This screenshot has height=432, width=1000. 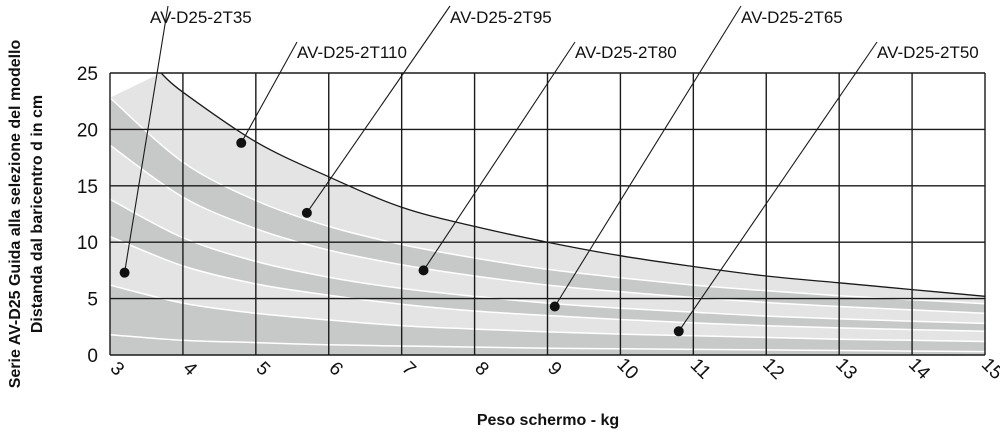 What do you see at coordinates (92, 300) in the screenshot?
I see `y-tick-label: 5` at bounding box center [92, 300].